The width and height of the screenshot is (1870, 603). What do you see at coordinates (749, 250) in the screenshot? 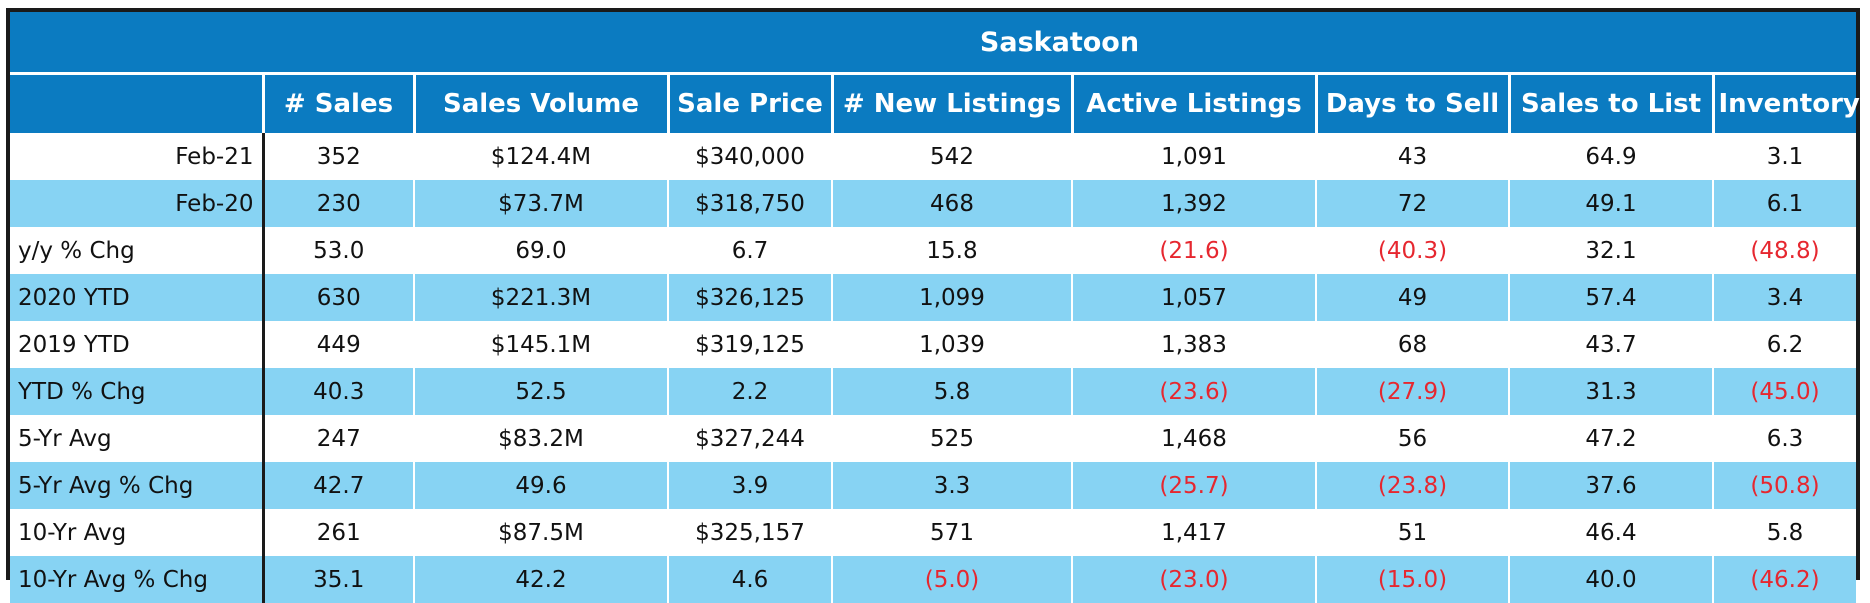
I see `table-cell: 6.7` at bounding box center [749, 250].